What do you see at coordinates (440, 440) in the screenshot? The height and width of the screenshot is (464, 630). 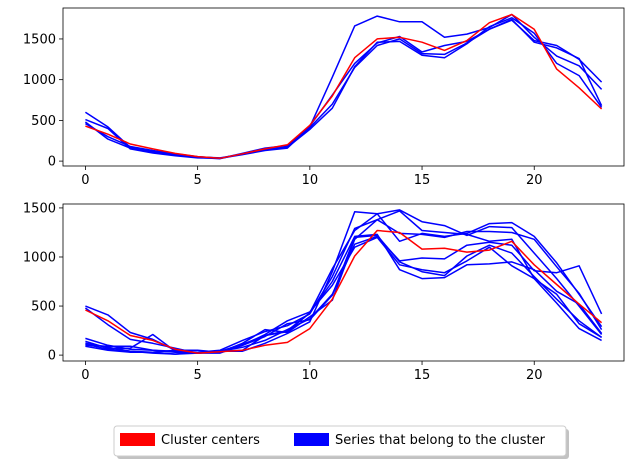 I see `legend-label-members: Series that belong to the cluster` at bounding box center [440, 440].